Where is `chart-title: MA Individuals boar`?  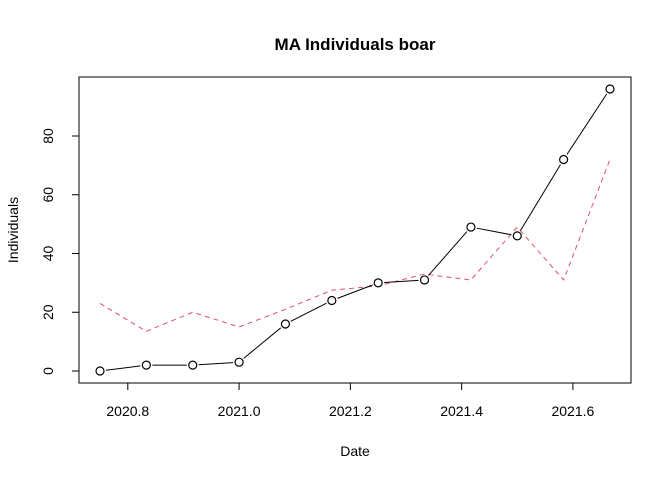
chart-title: MA Individuals boar is located at coordinates (355, 44).